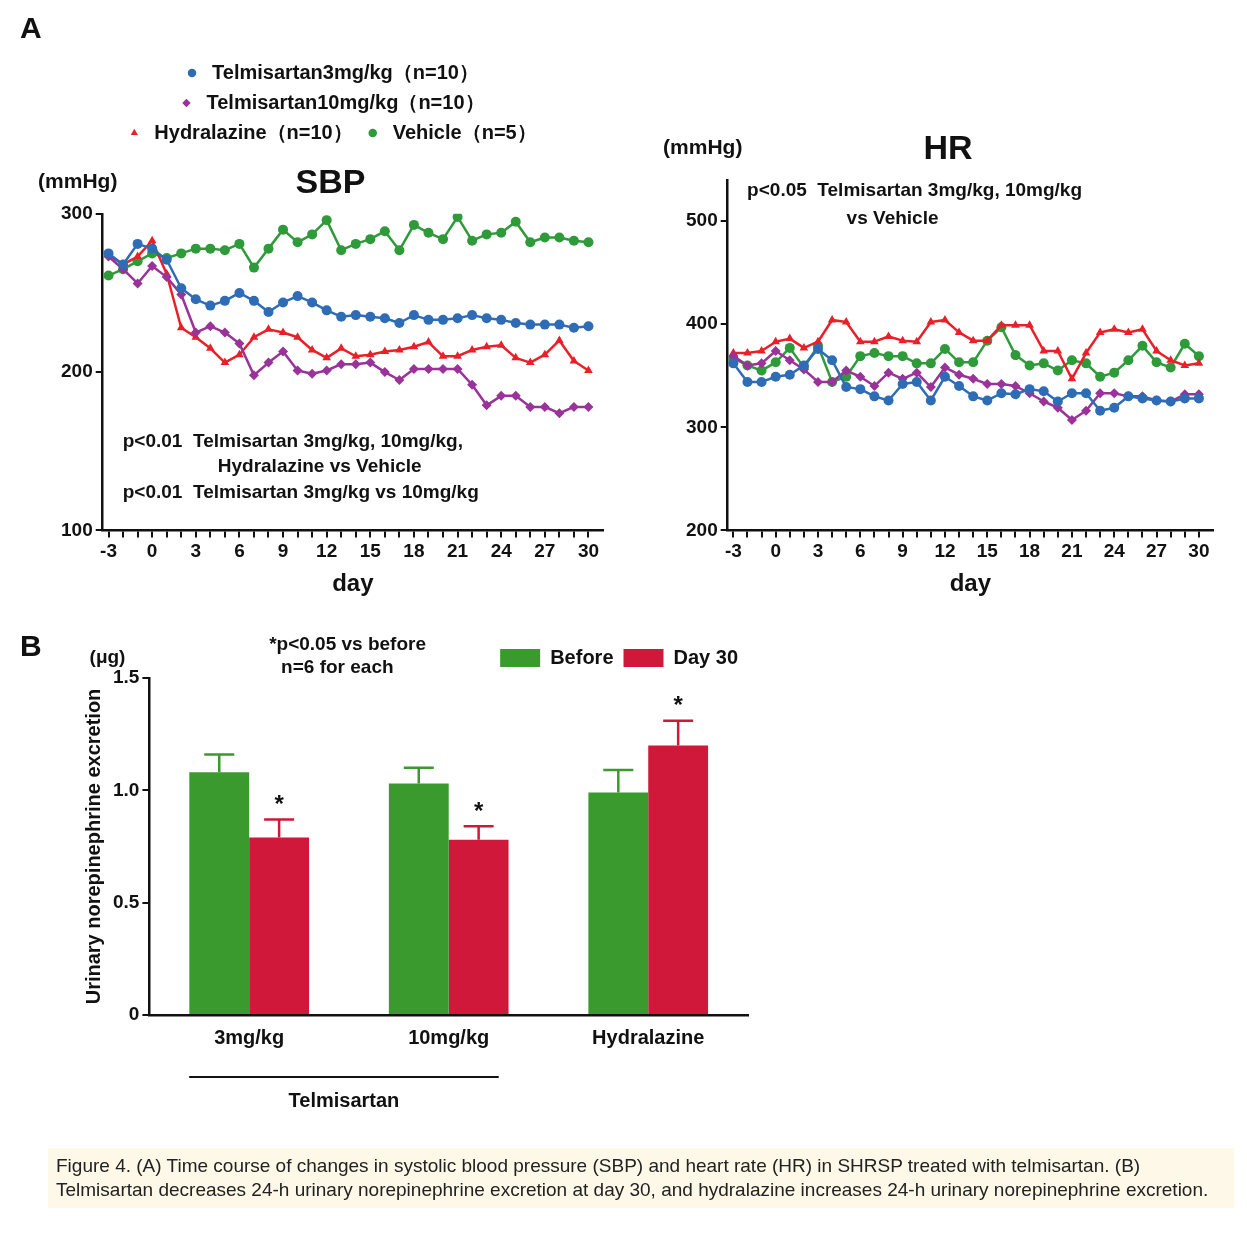 The width and height of the screenshot is (1247, 1242). Describe the element at coordinates (330, 180) in the screenshot. I see `chart-title: SBP` at that location.